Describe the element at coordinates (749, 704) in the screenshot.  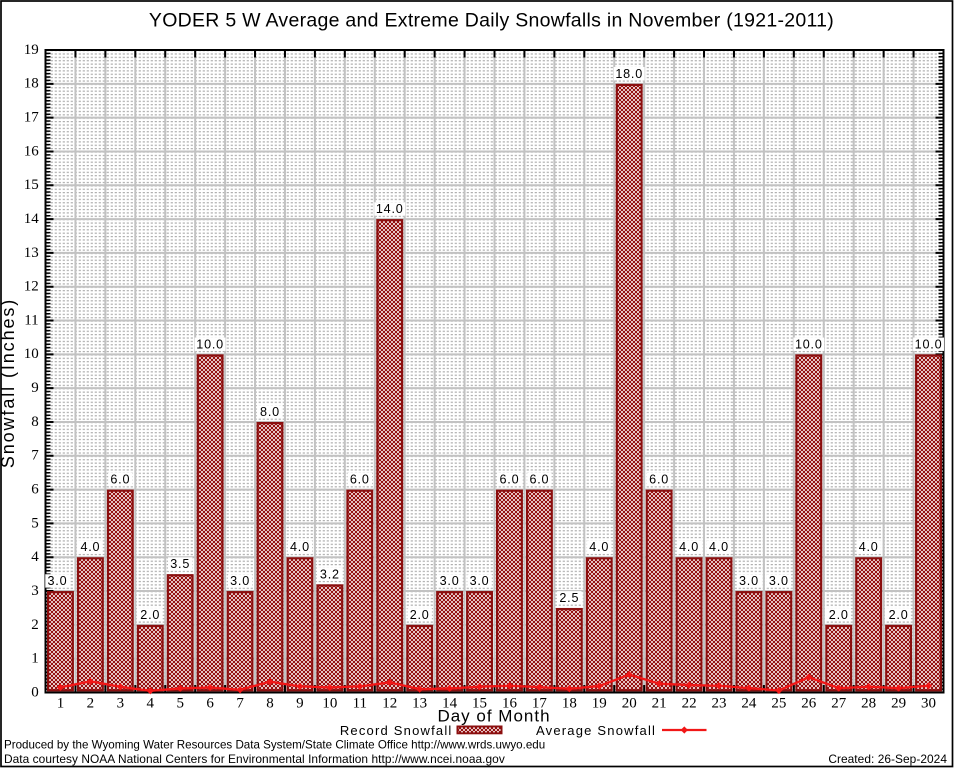
I see `svg-text: 24` at that location.